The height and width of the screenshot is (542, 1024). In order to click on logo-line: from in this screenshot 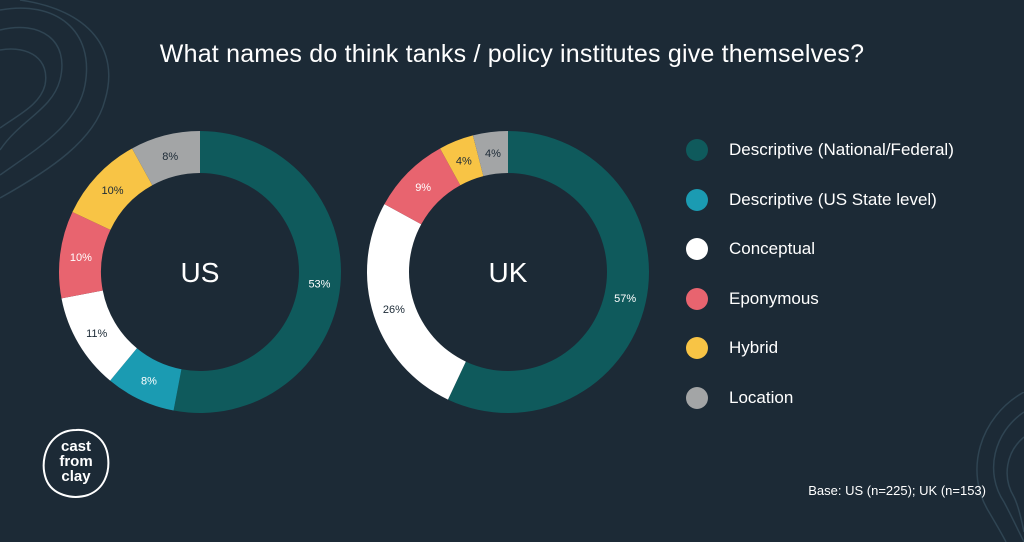, I will do `click(76, 461)`.